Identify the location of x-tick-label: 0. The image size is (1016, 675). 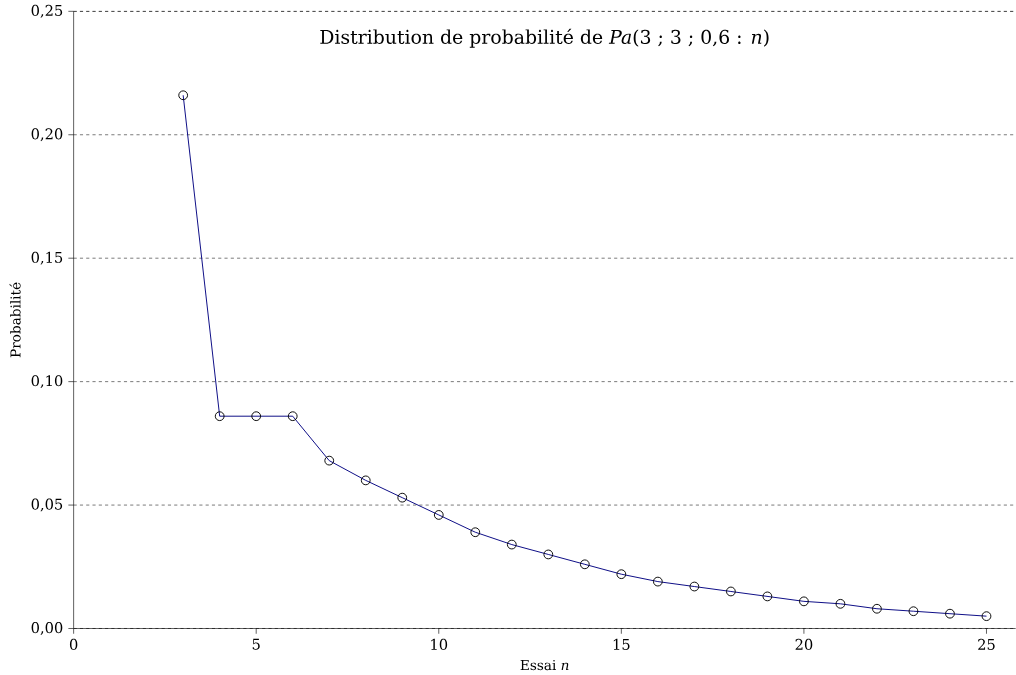
(73, 644).